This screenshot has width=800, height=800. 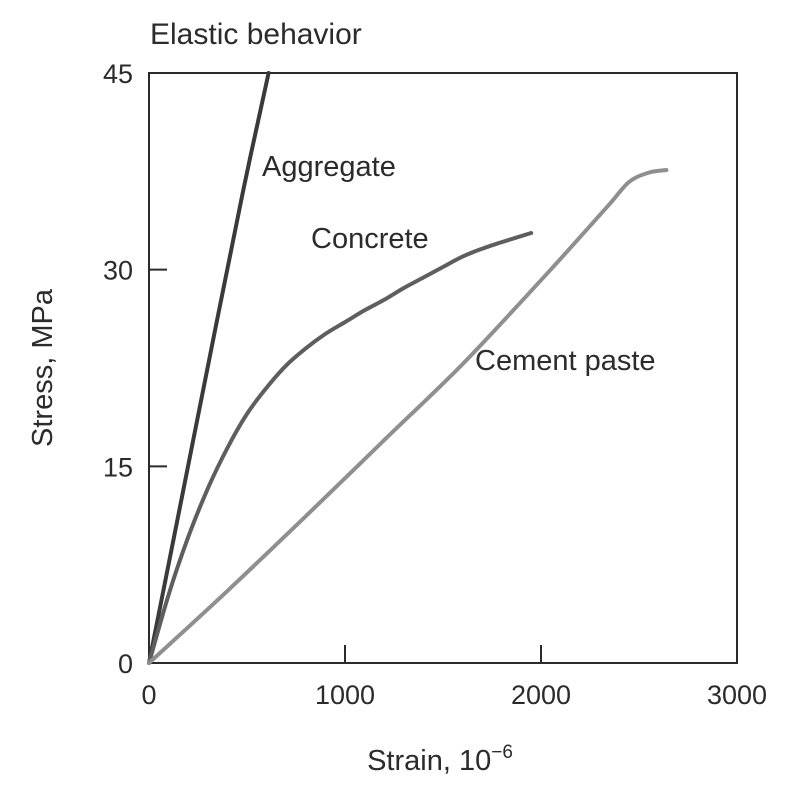 What do you see at coordinates (118, 467) in the screenshot?
I see `y-tick-label: 15` at bounding box center [118, 467].